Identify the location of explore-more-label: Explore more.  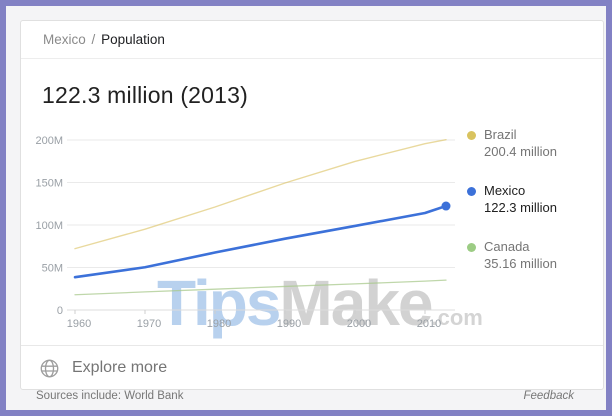
(120, 367).